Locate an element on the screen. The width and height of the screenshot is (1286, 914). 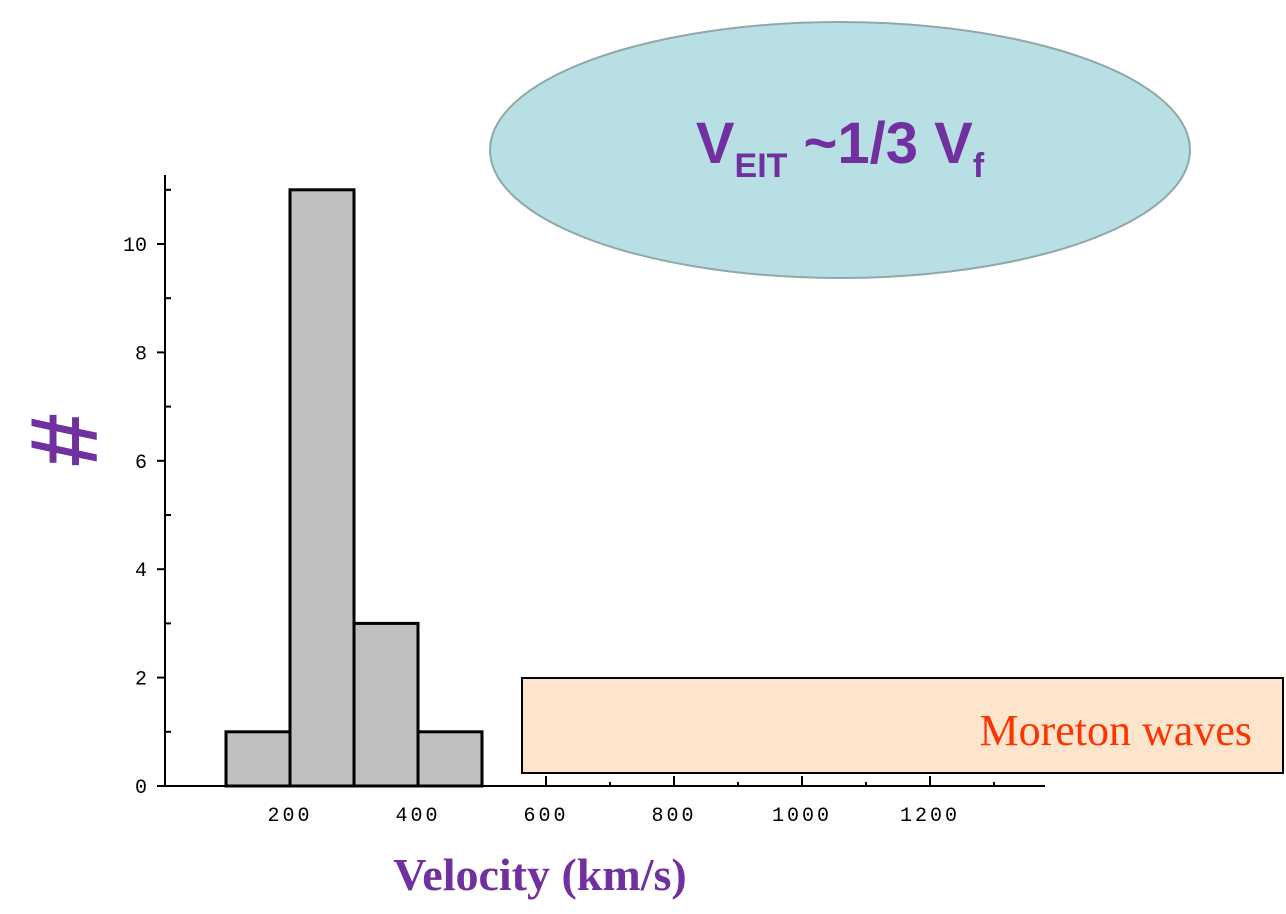
y-tick-label: 8 is located at coordinates (141, 354).